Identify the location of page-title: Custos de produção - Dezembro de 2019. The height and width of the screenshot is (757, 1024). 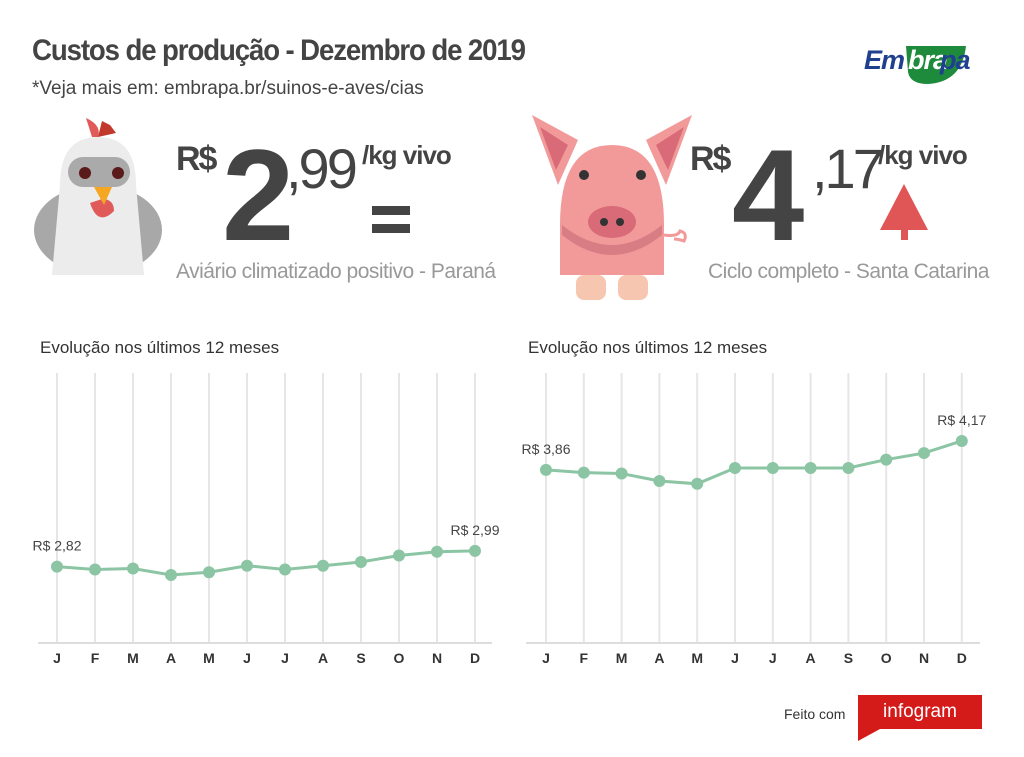
(279, 50).